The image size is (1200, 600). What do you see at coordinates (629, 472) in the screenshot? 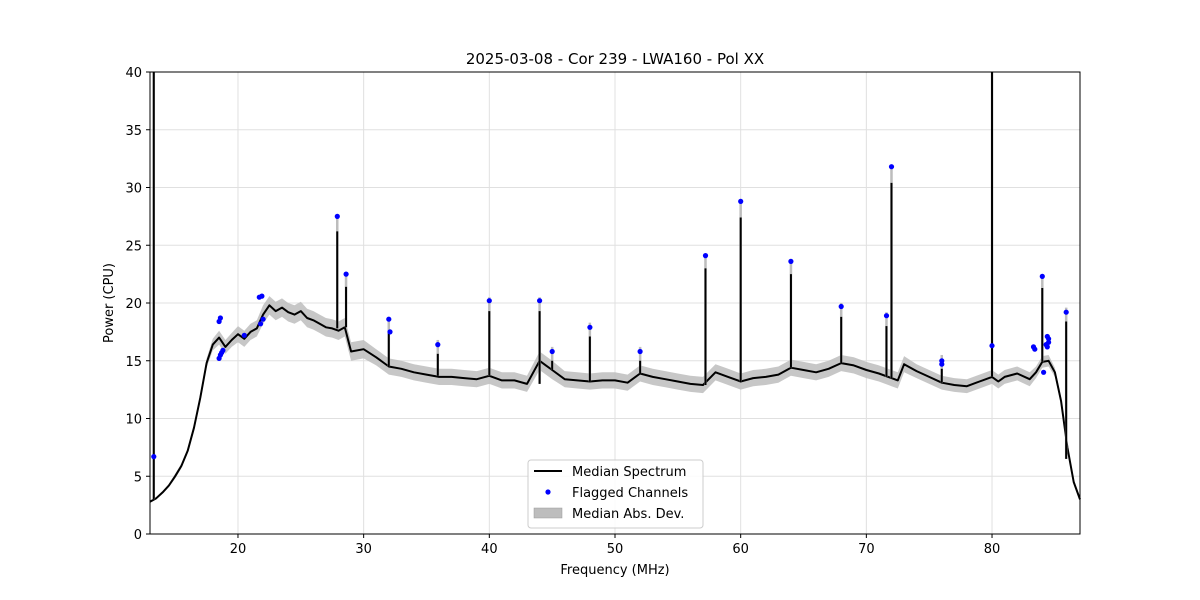
I see `legend-median-label: Median Spectrum` at bounding box center [629, 472].